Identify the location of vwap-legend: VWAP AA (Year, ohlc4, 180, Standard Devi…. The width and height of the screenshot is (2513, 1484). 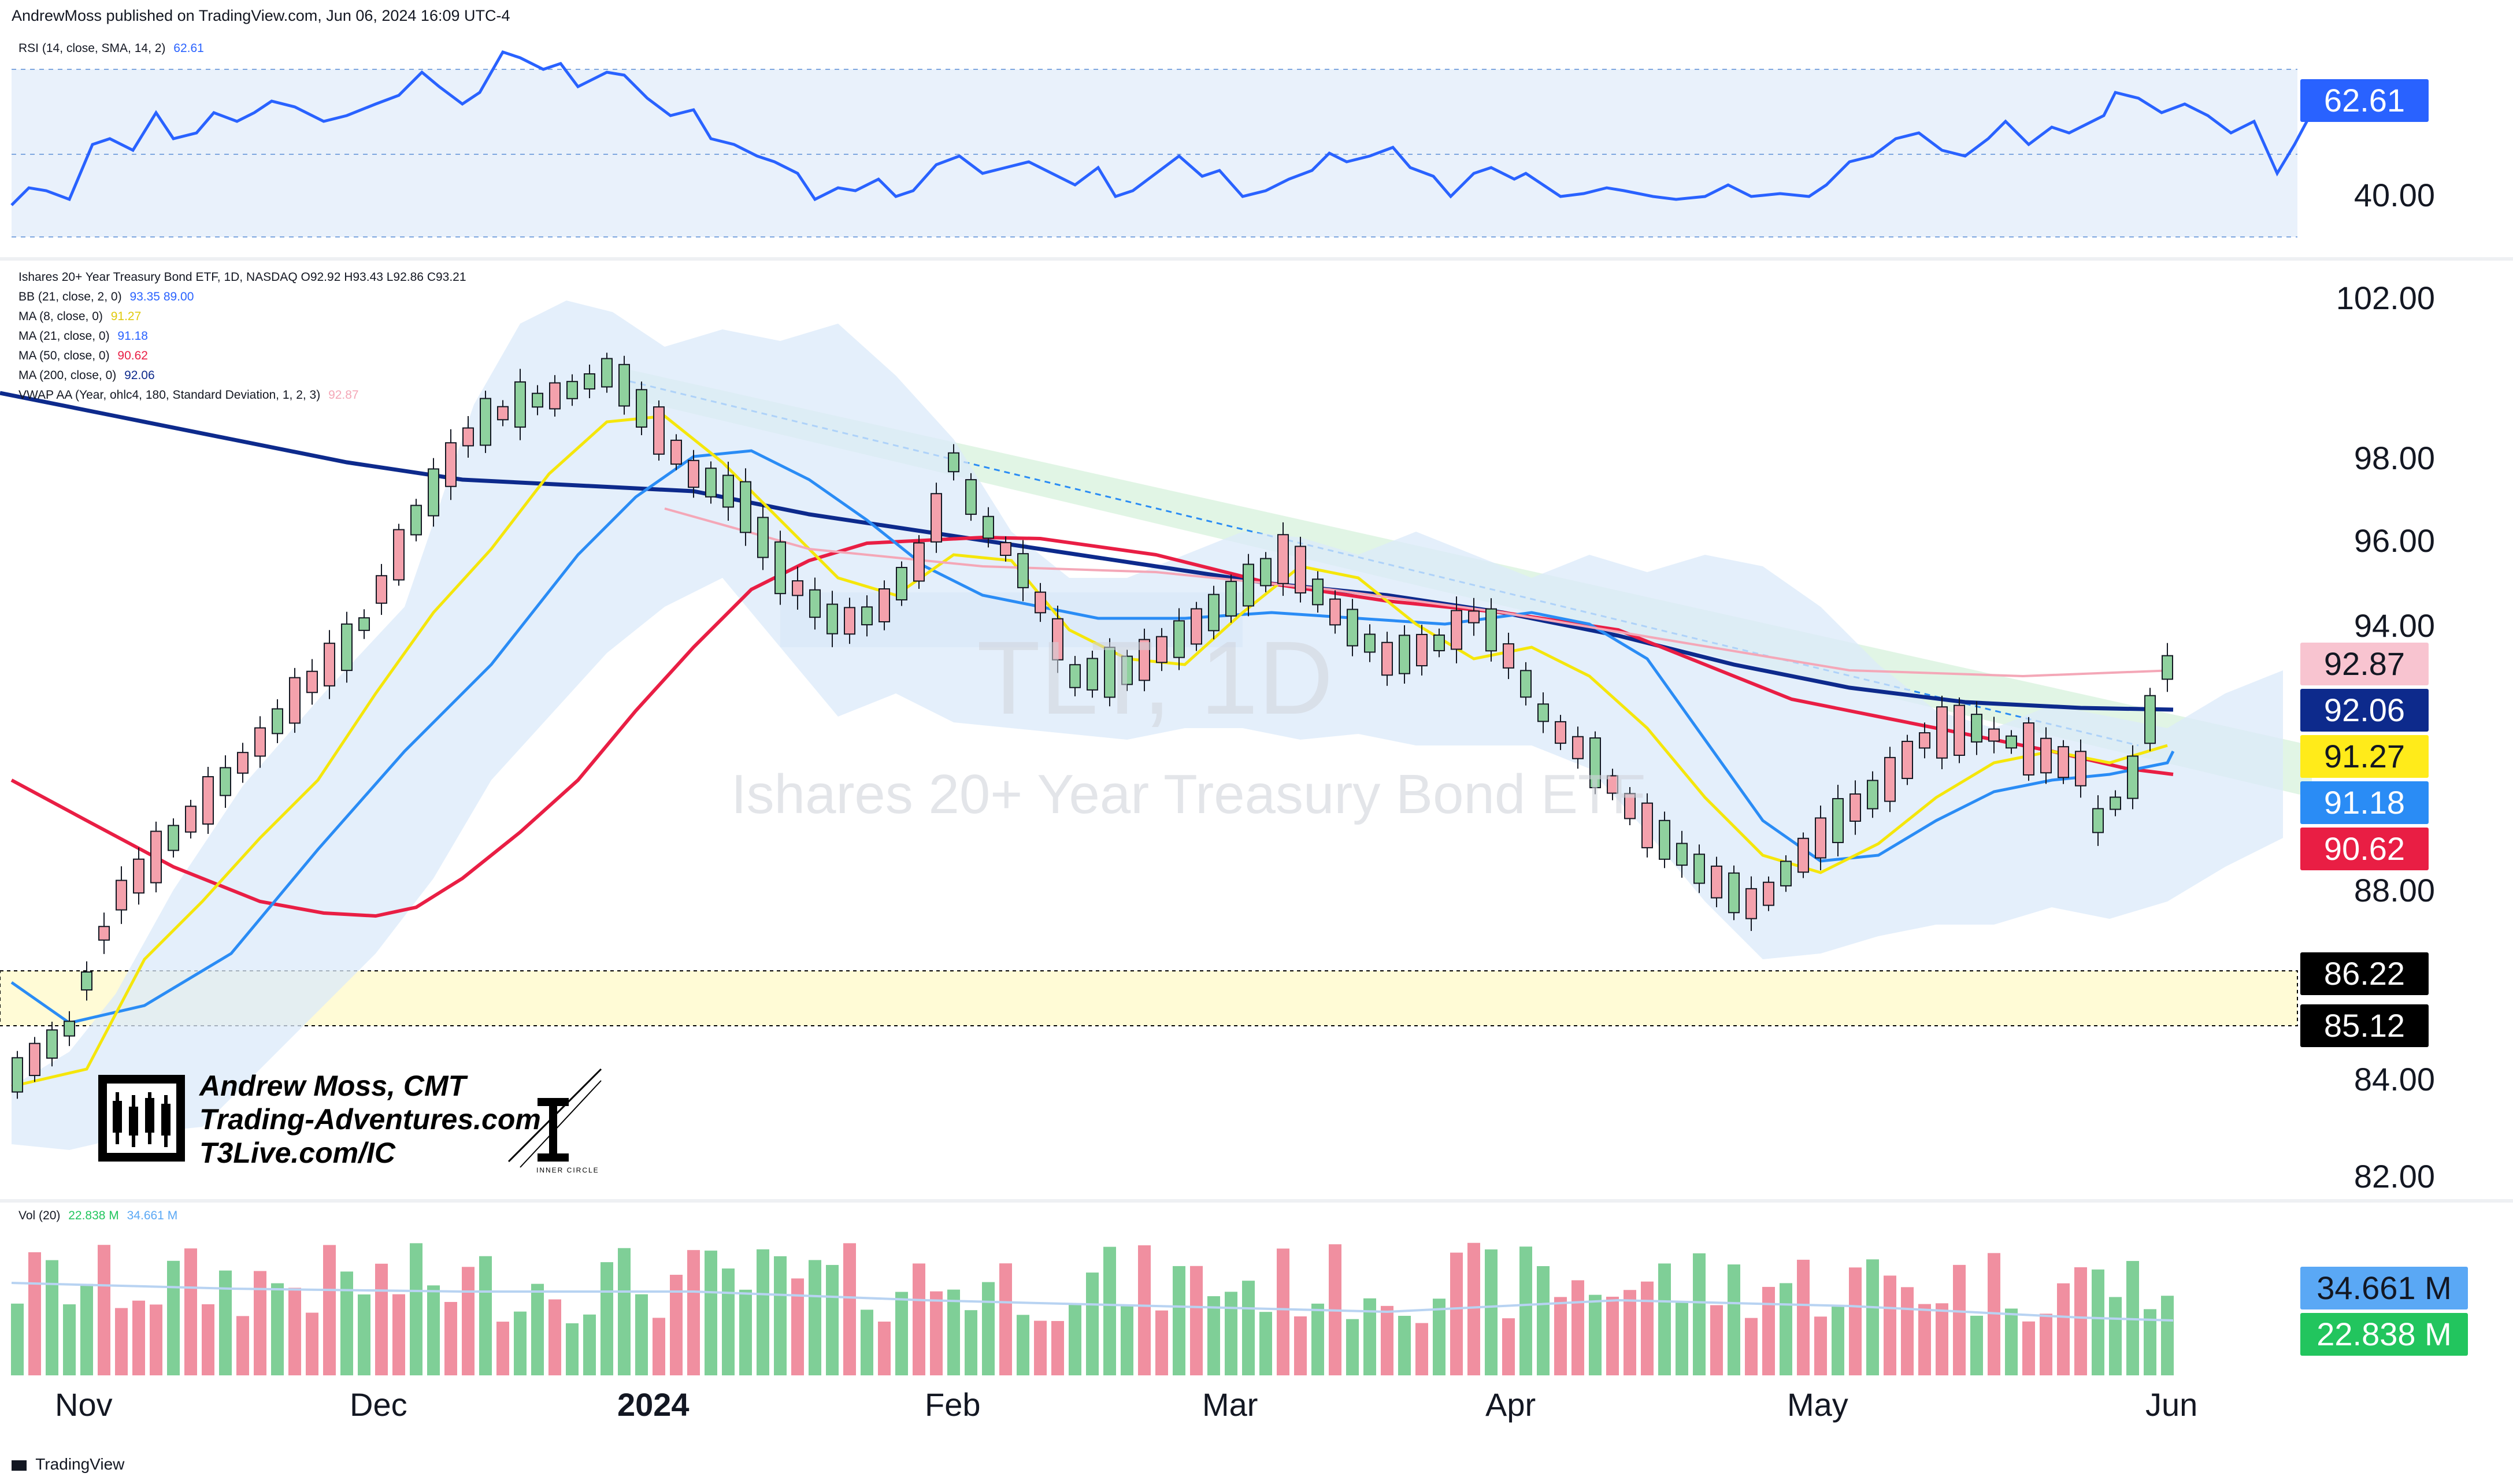
(188, 395).